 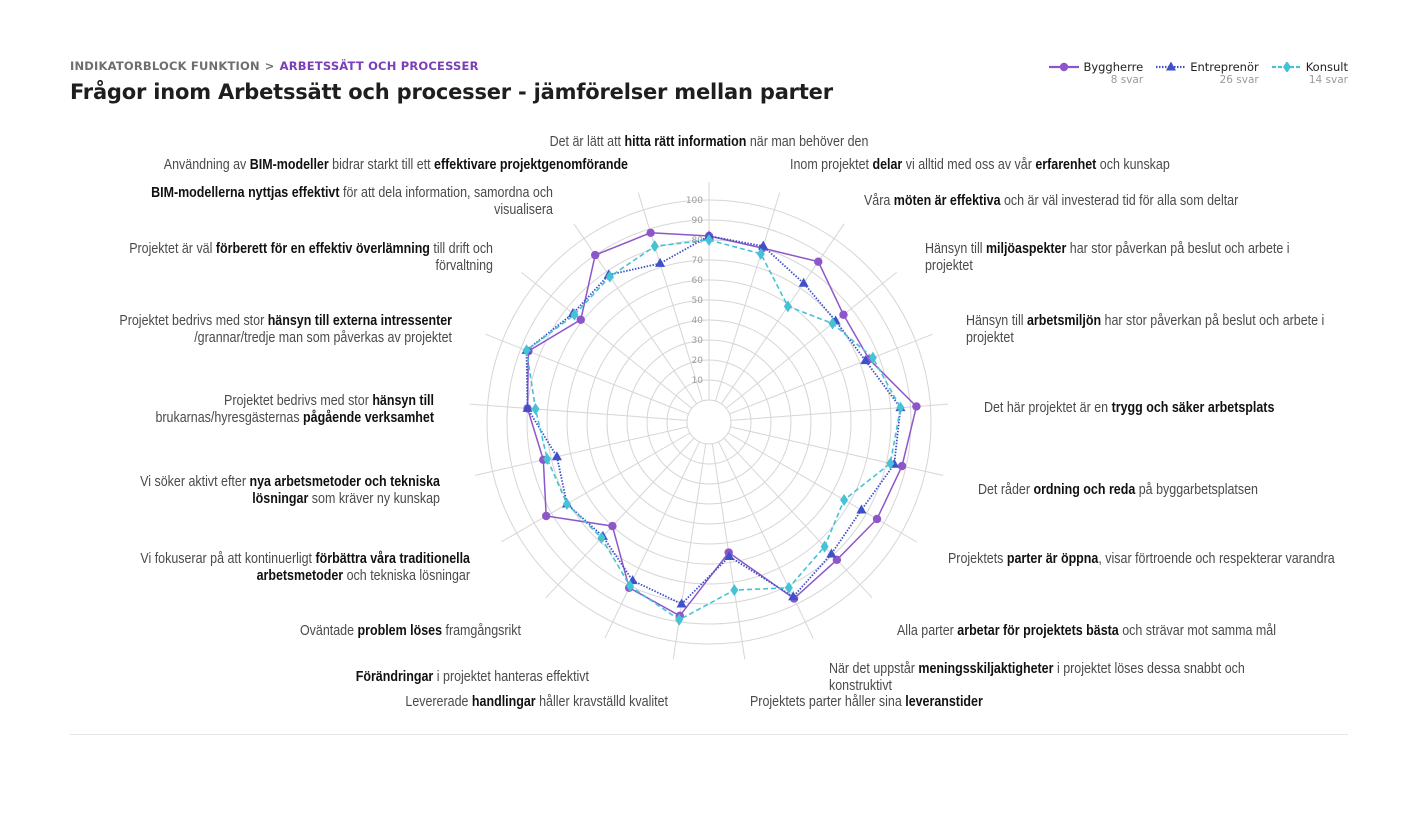 I want to click on series-byggherre, so click(x=722, y=424).